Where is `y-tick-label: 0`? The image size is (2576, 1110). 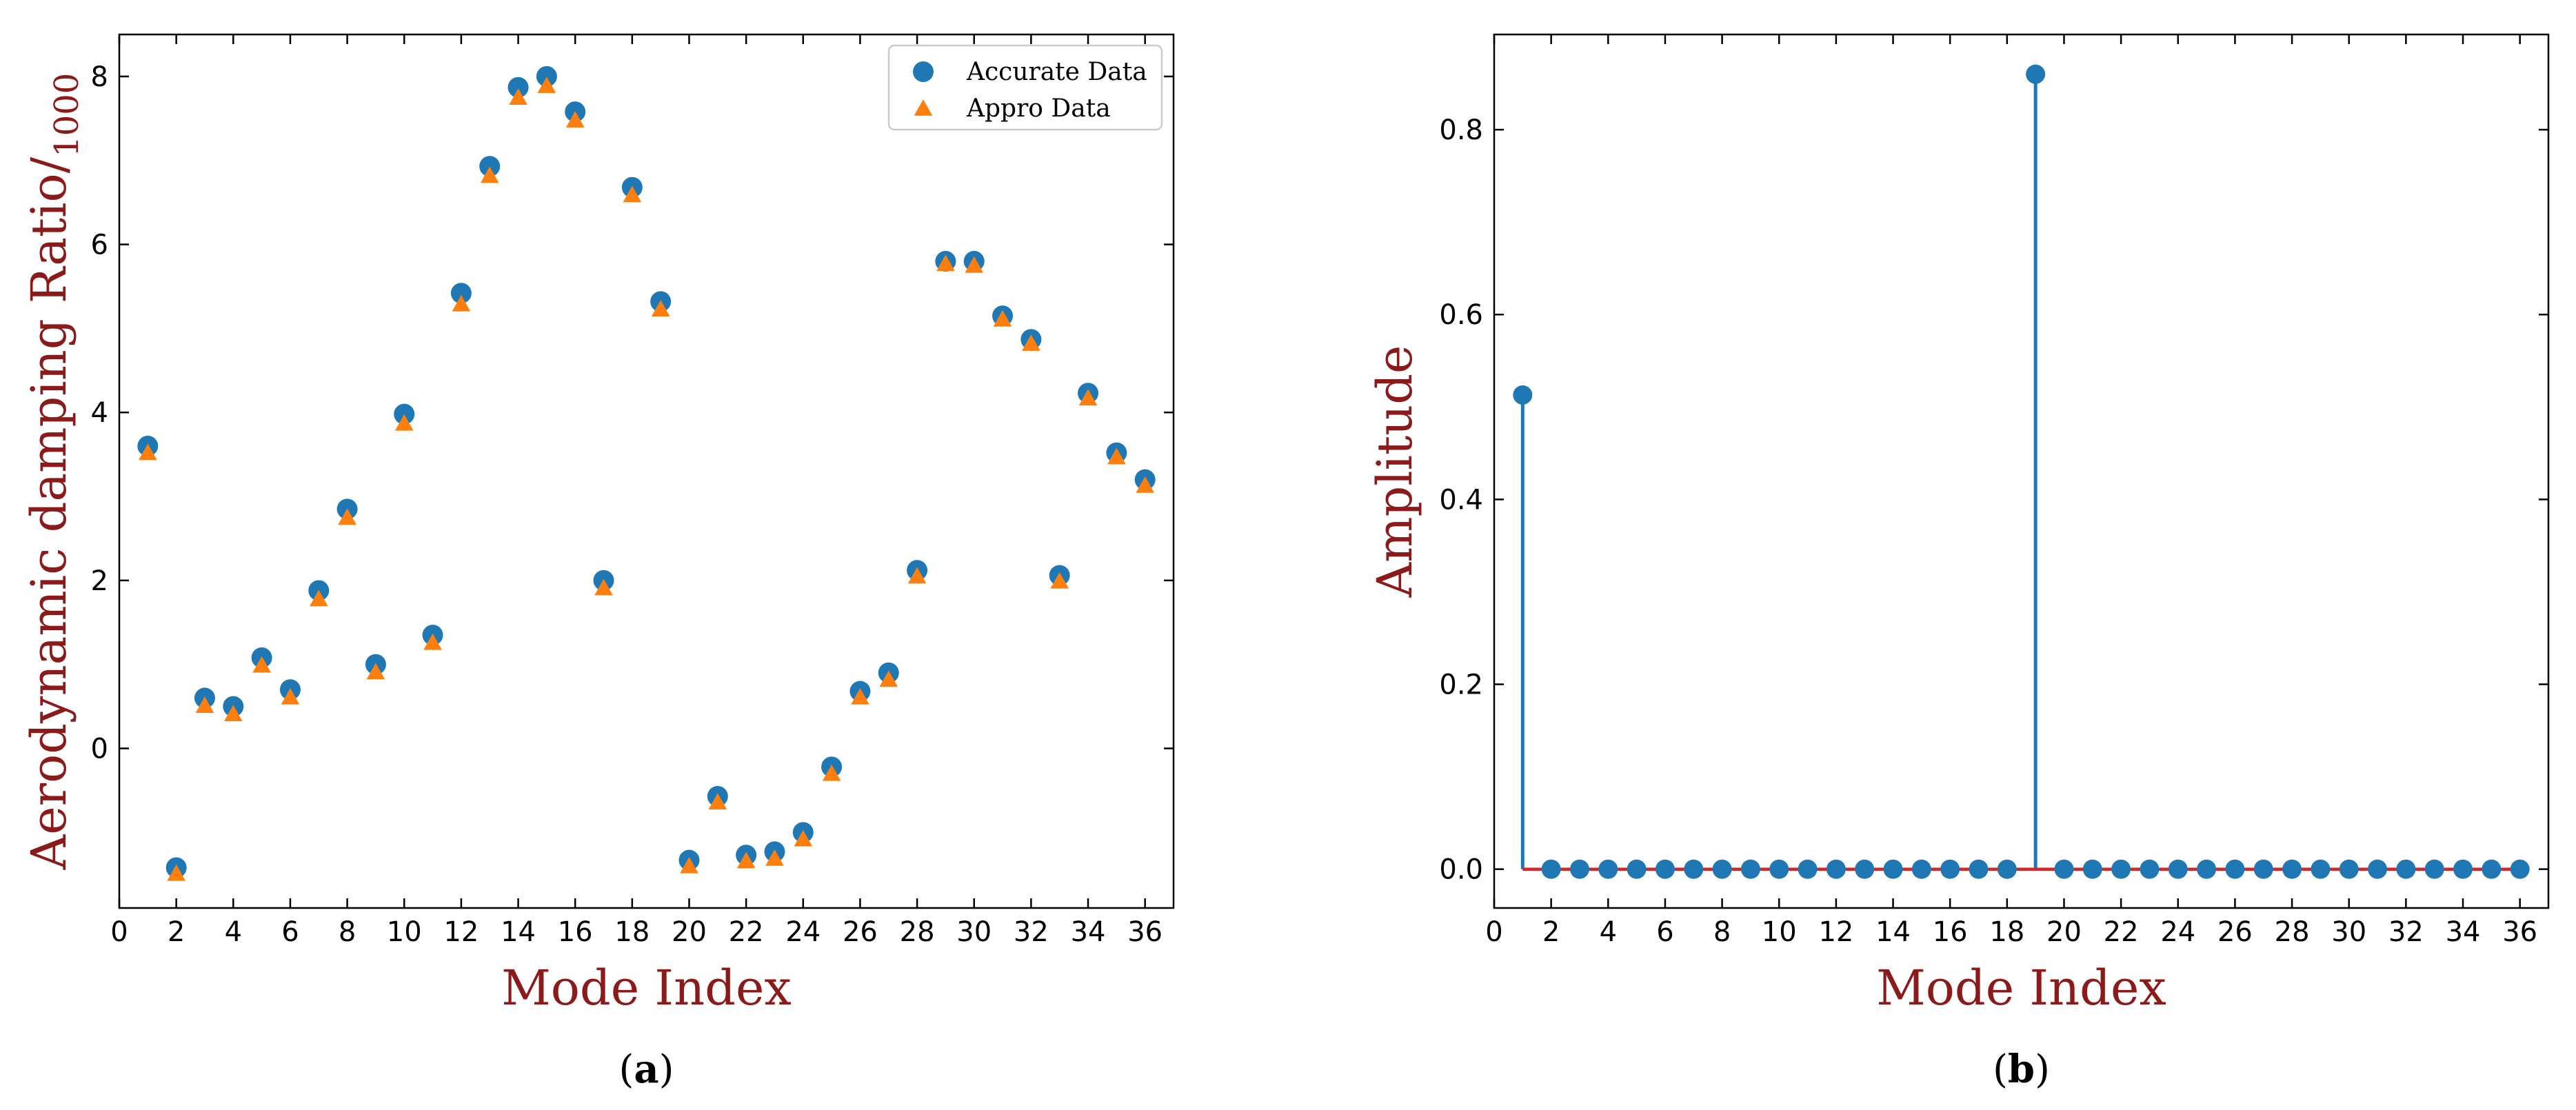
y-tick-label: 0 is located at coordinates (99, 749).